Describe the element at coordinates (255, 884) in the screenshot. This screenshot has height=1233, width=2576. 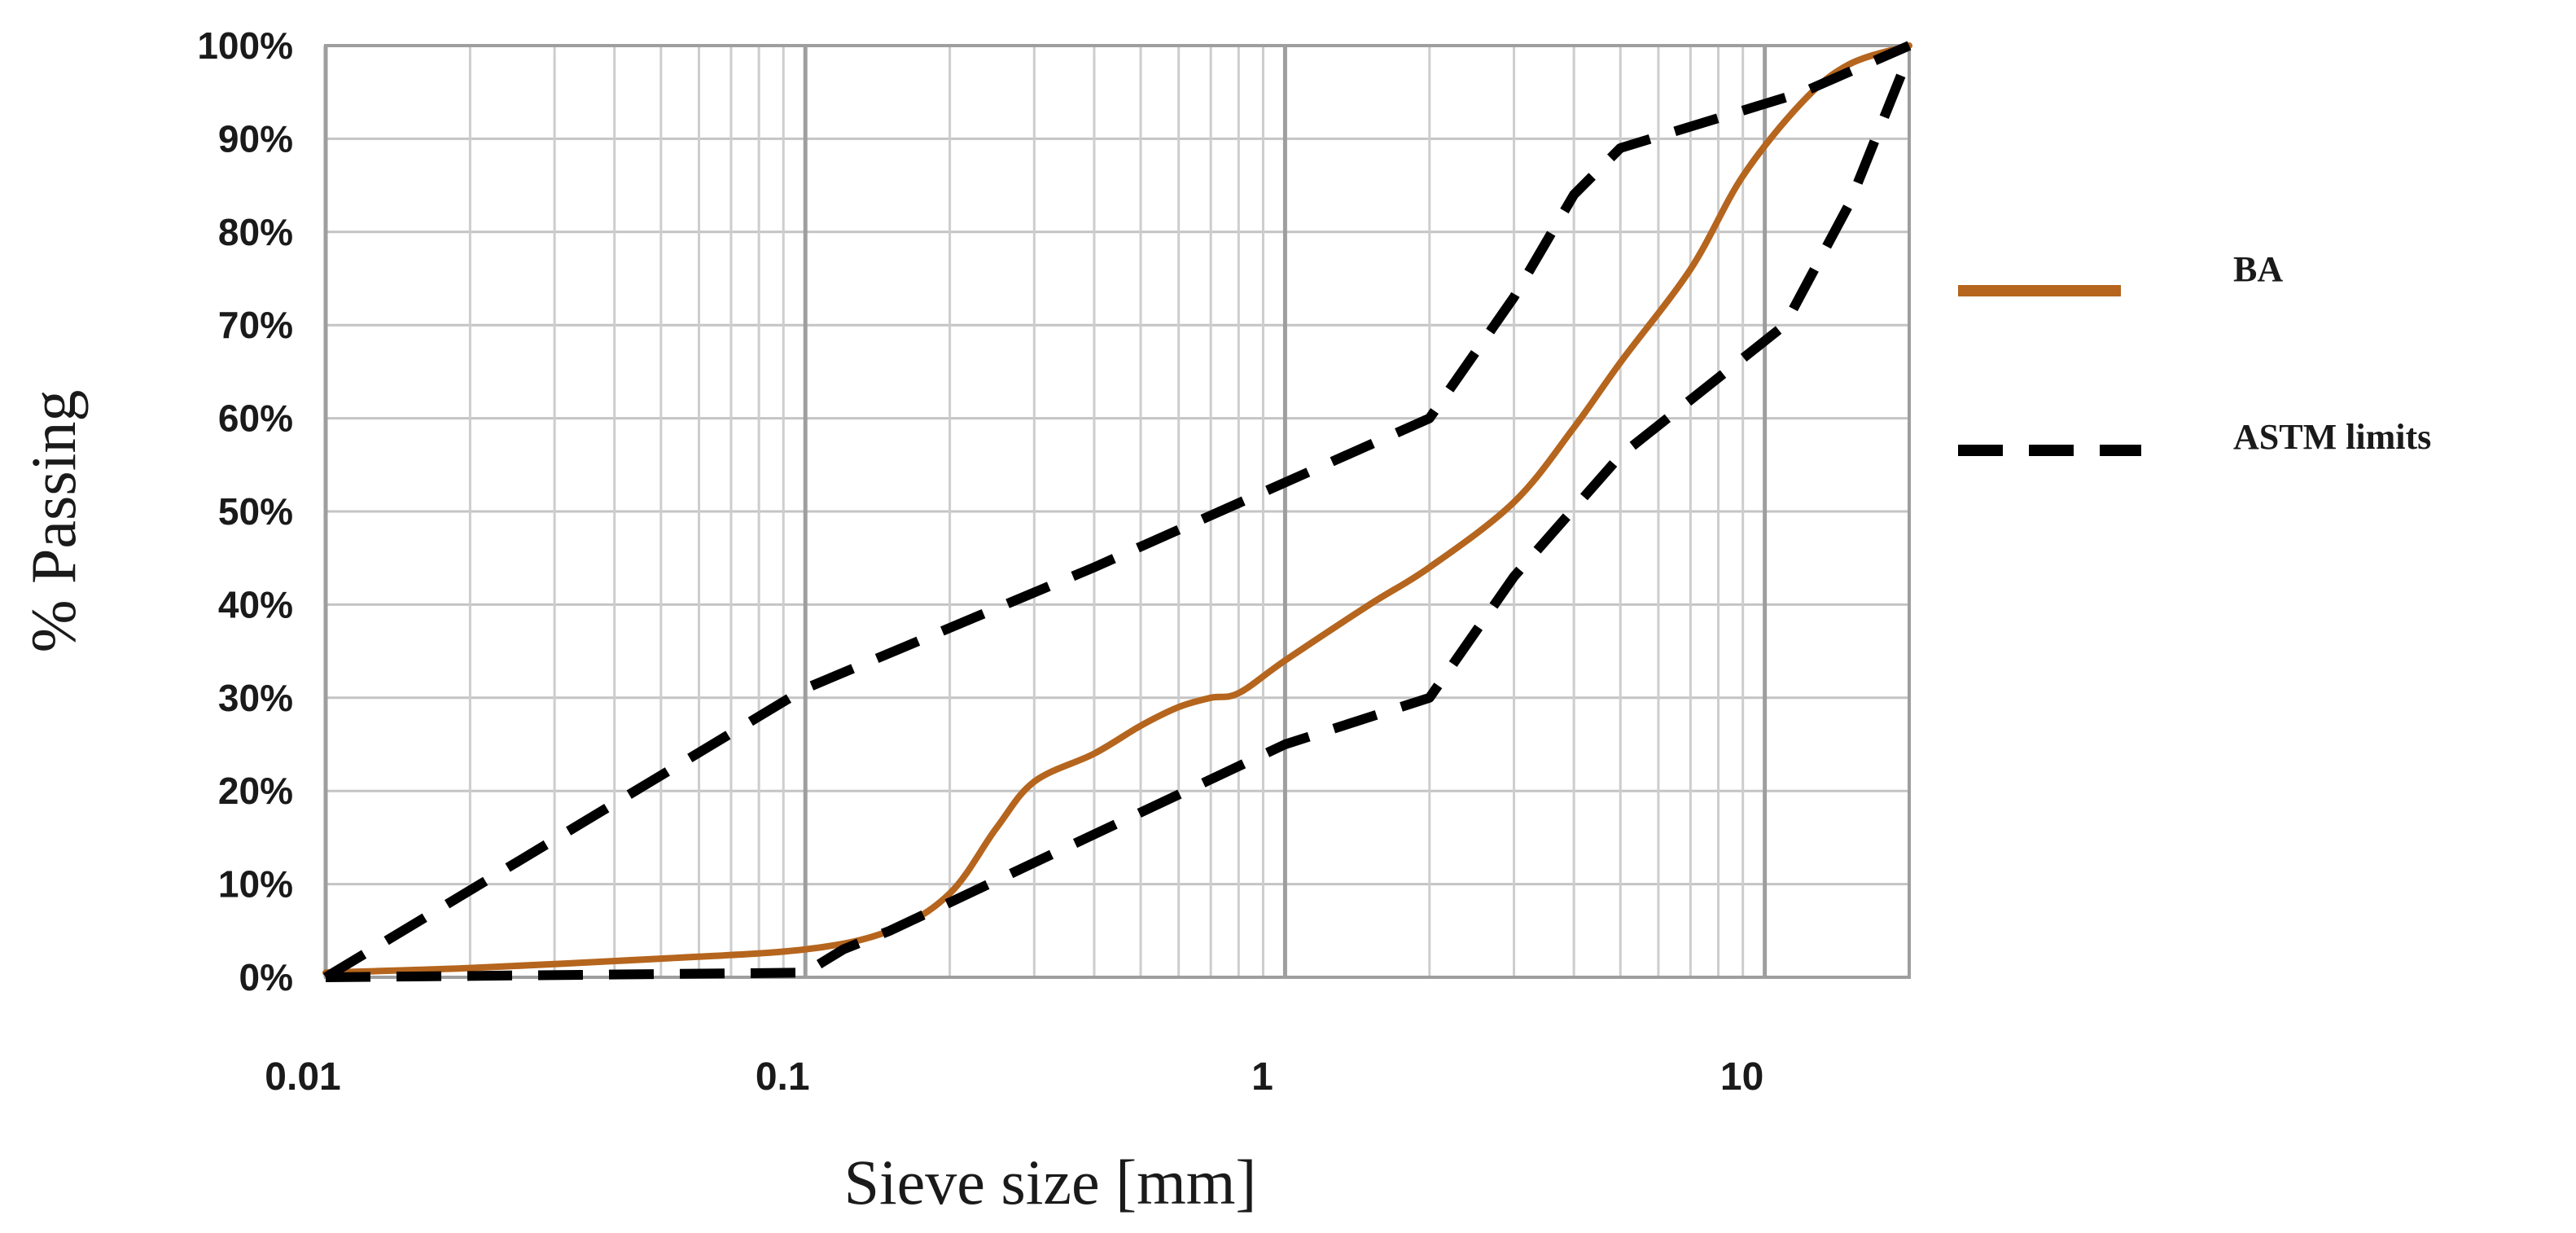
I see `y-tick-label: 10%` at that location.